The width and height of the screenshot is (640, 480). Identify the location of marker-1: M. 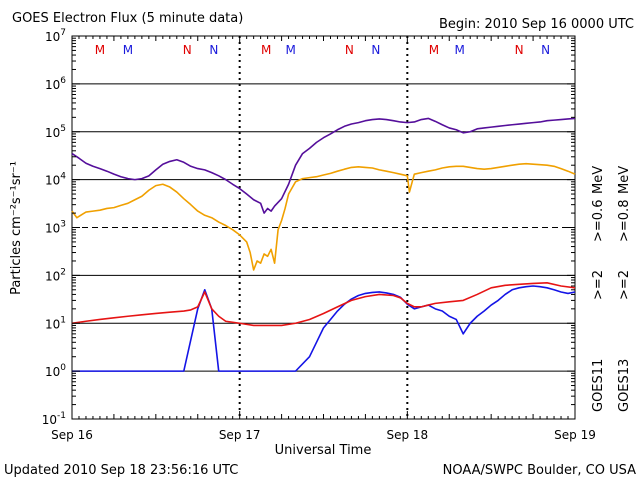
(128, 50).